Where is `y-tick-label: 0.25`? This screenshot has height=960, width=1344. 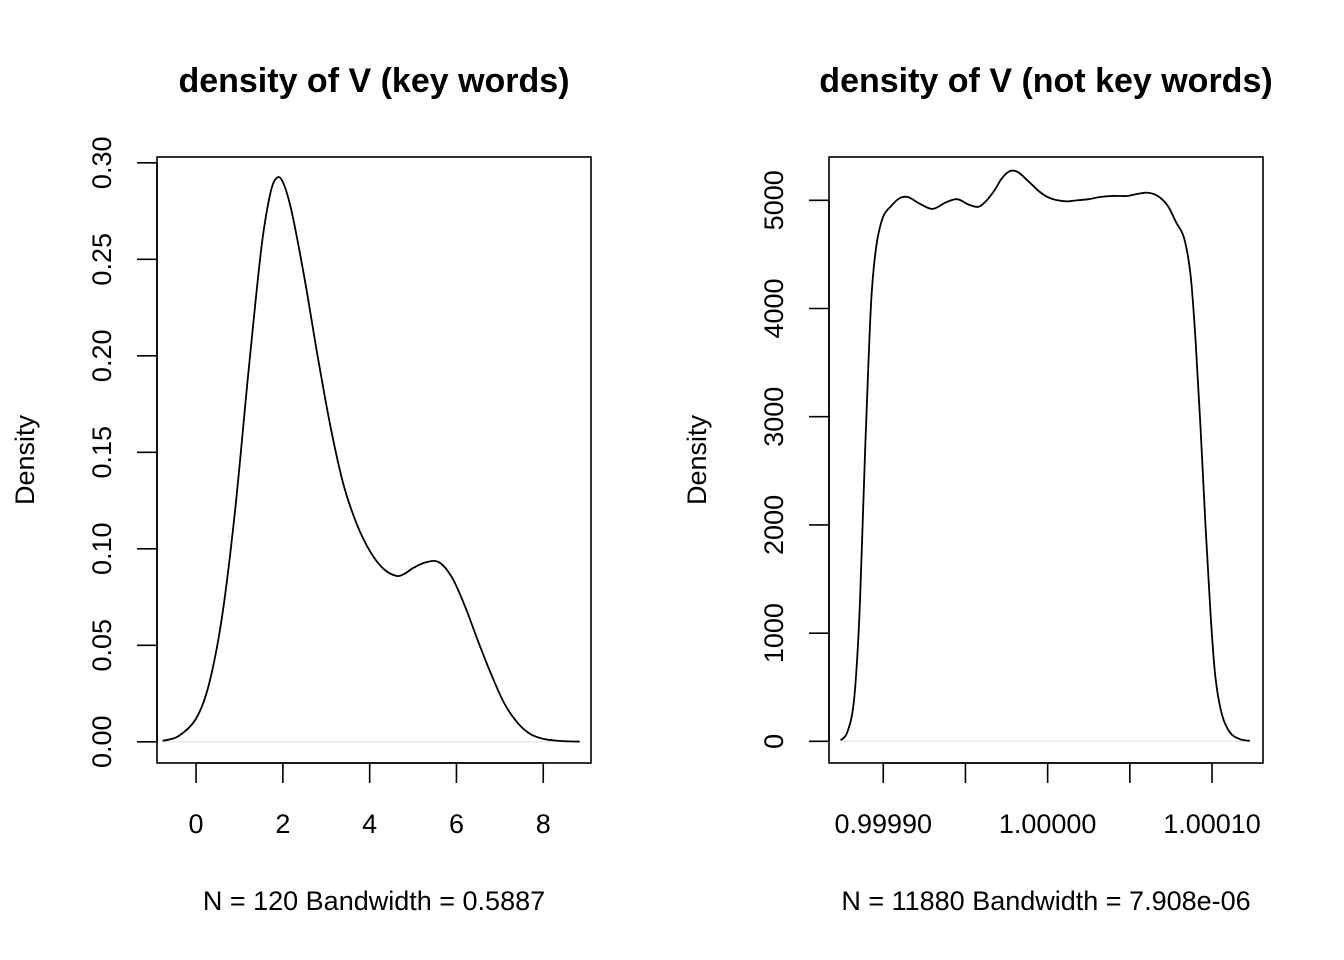
y-tick-label: 0.25 is located at coordinates (102, 259).